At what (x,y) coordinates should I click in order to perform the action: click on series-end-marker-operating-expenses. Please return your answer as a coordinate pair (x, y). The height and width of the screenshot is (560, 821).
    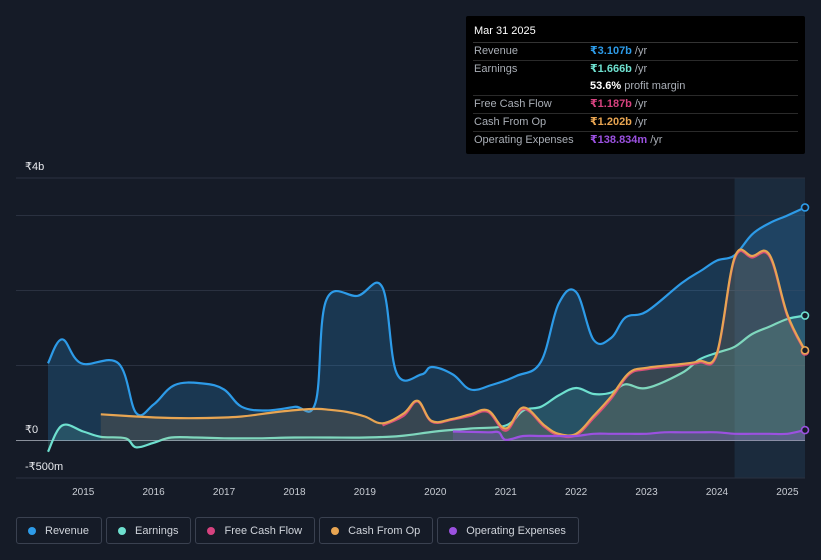
    Looking at the image, I should click on (805, 430).